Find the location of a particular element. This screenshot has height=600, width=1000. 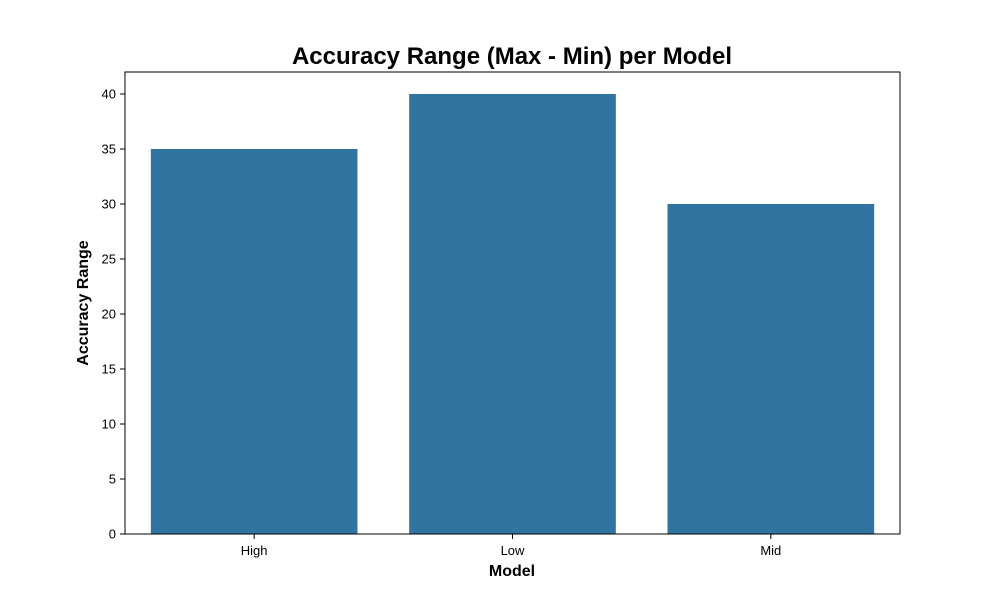

bar-high is located at coordinates (254, 341).